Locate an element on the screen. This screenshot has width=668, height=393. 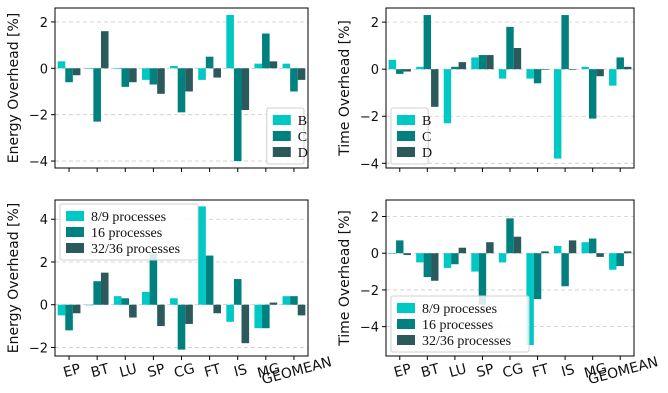
x-tick-label: CG is located at coordinates (513, 371).